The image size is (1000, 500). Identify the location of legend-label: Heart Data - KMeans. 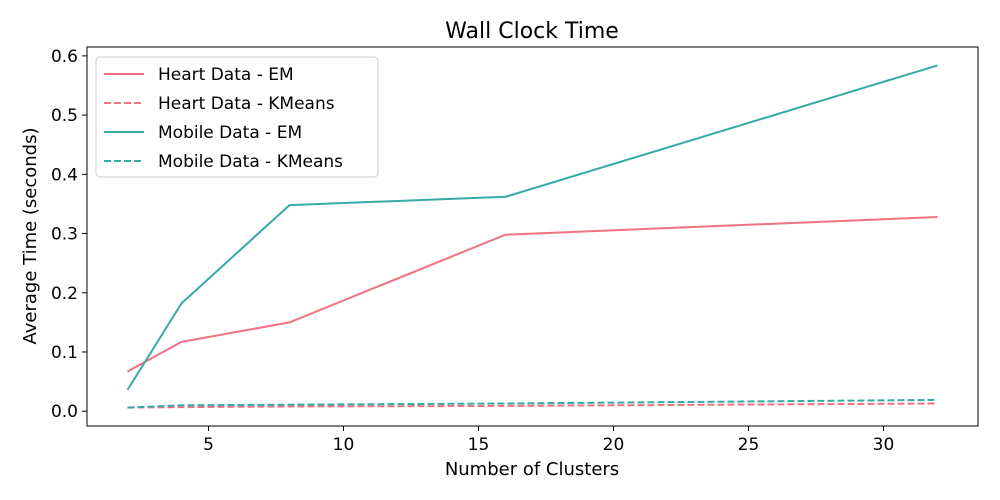
(246, 104).